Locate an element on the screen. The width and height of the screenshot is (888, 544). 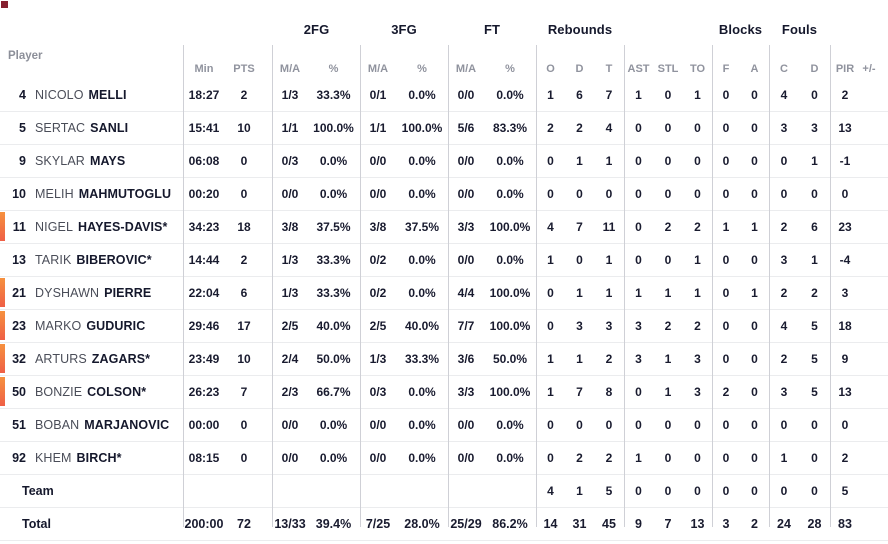
col-header-3fg-pct: % is located at coordinates (422, 69).